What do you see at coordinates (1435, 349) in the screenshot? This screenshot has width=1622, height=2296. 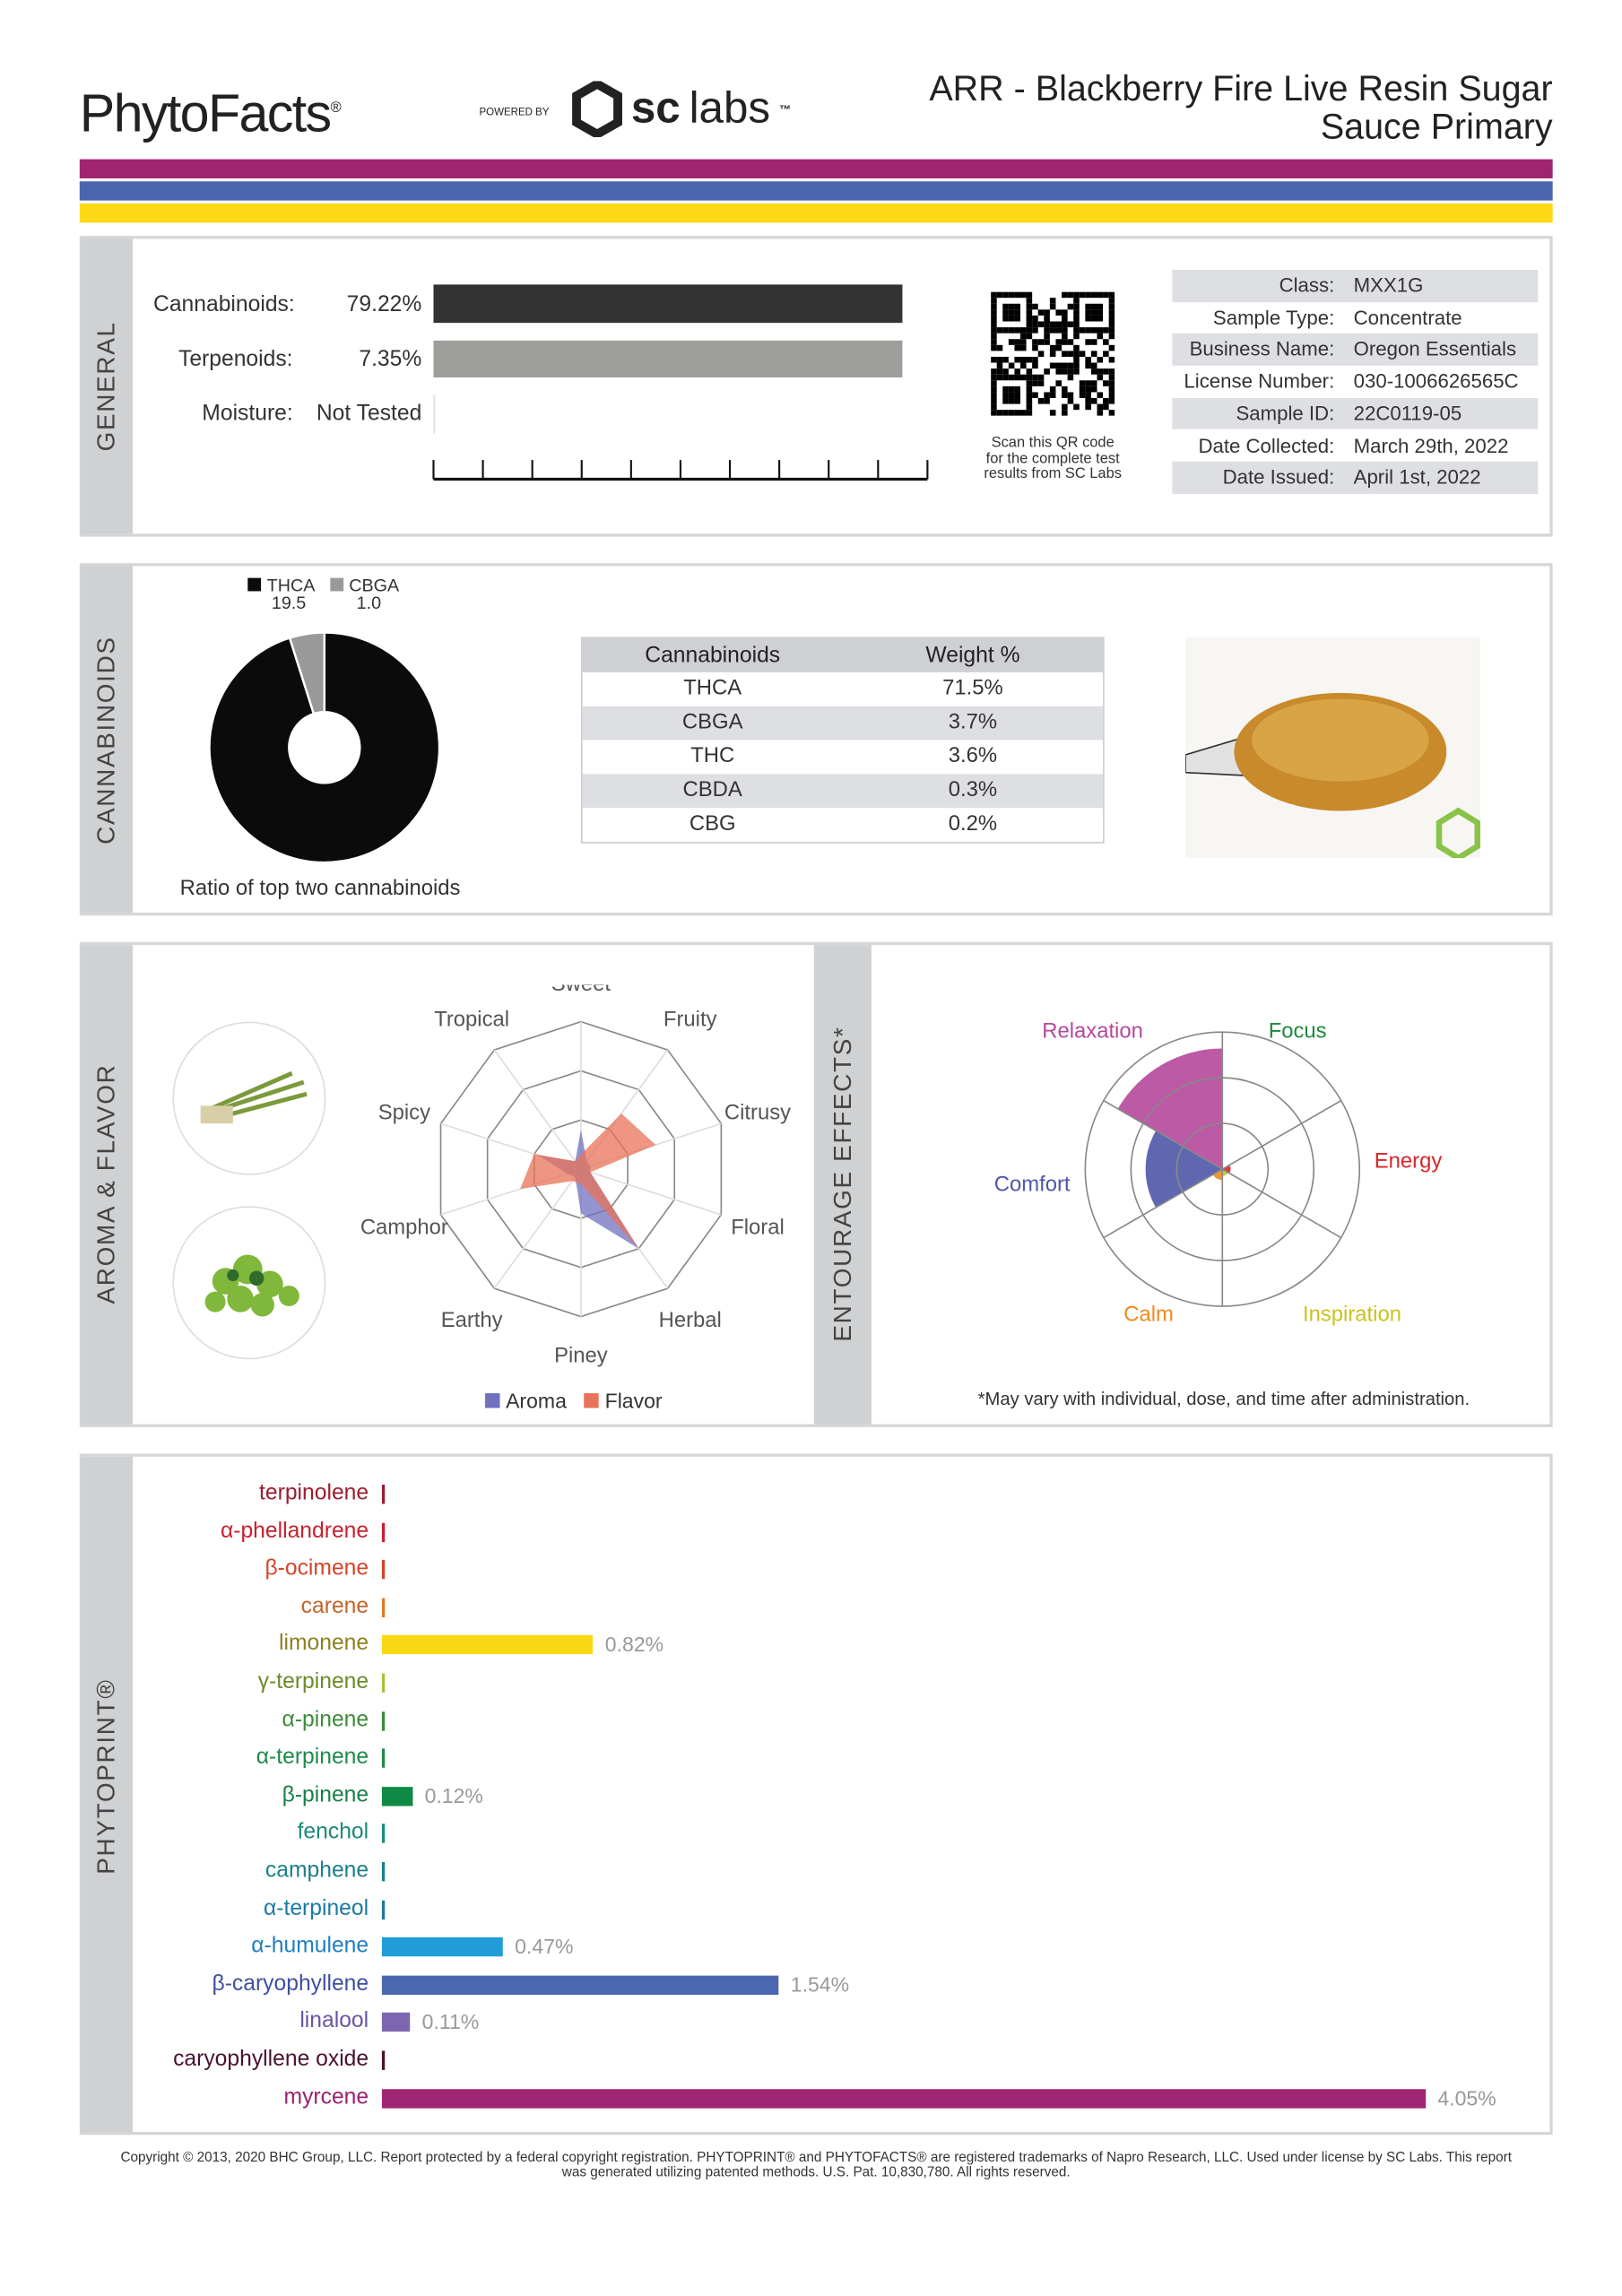 I see `info-value: Oregon Essentials` at bounding box center [1435, 349].